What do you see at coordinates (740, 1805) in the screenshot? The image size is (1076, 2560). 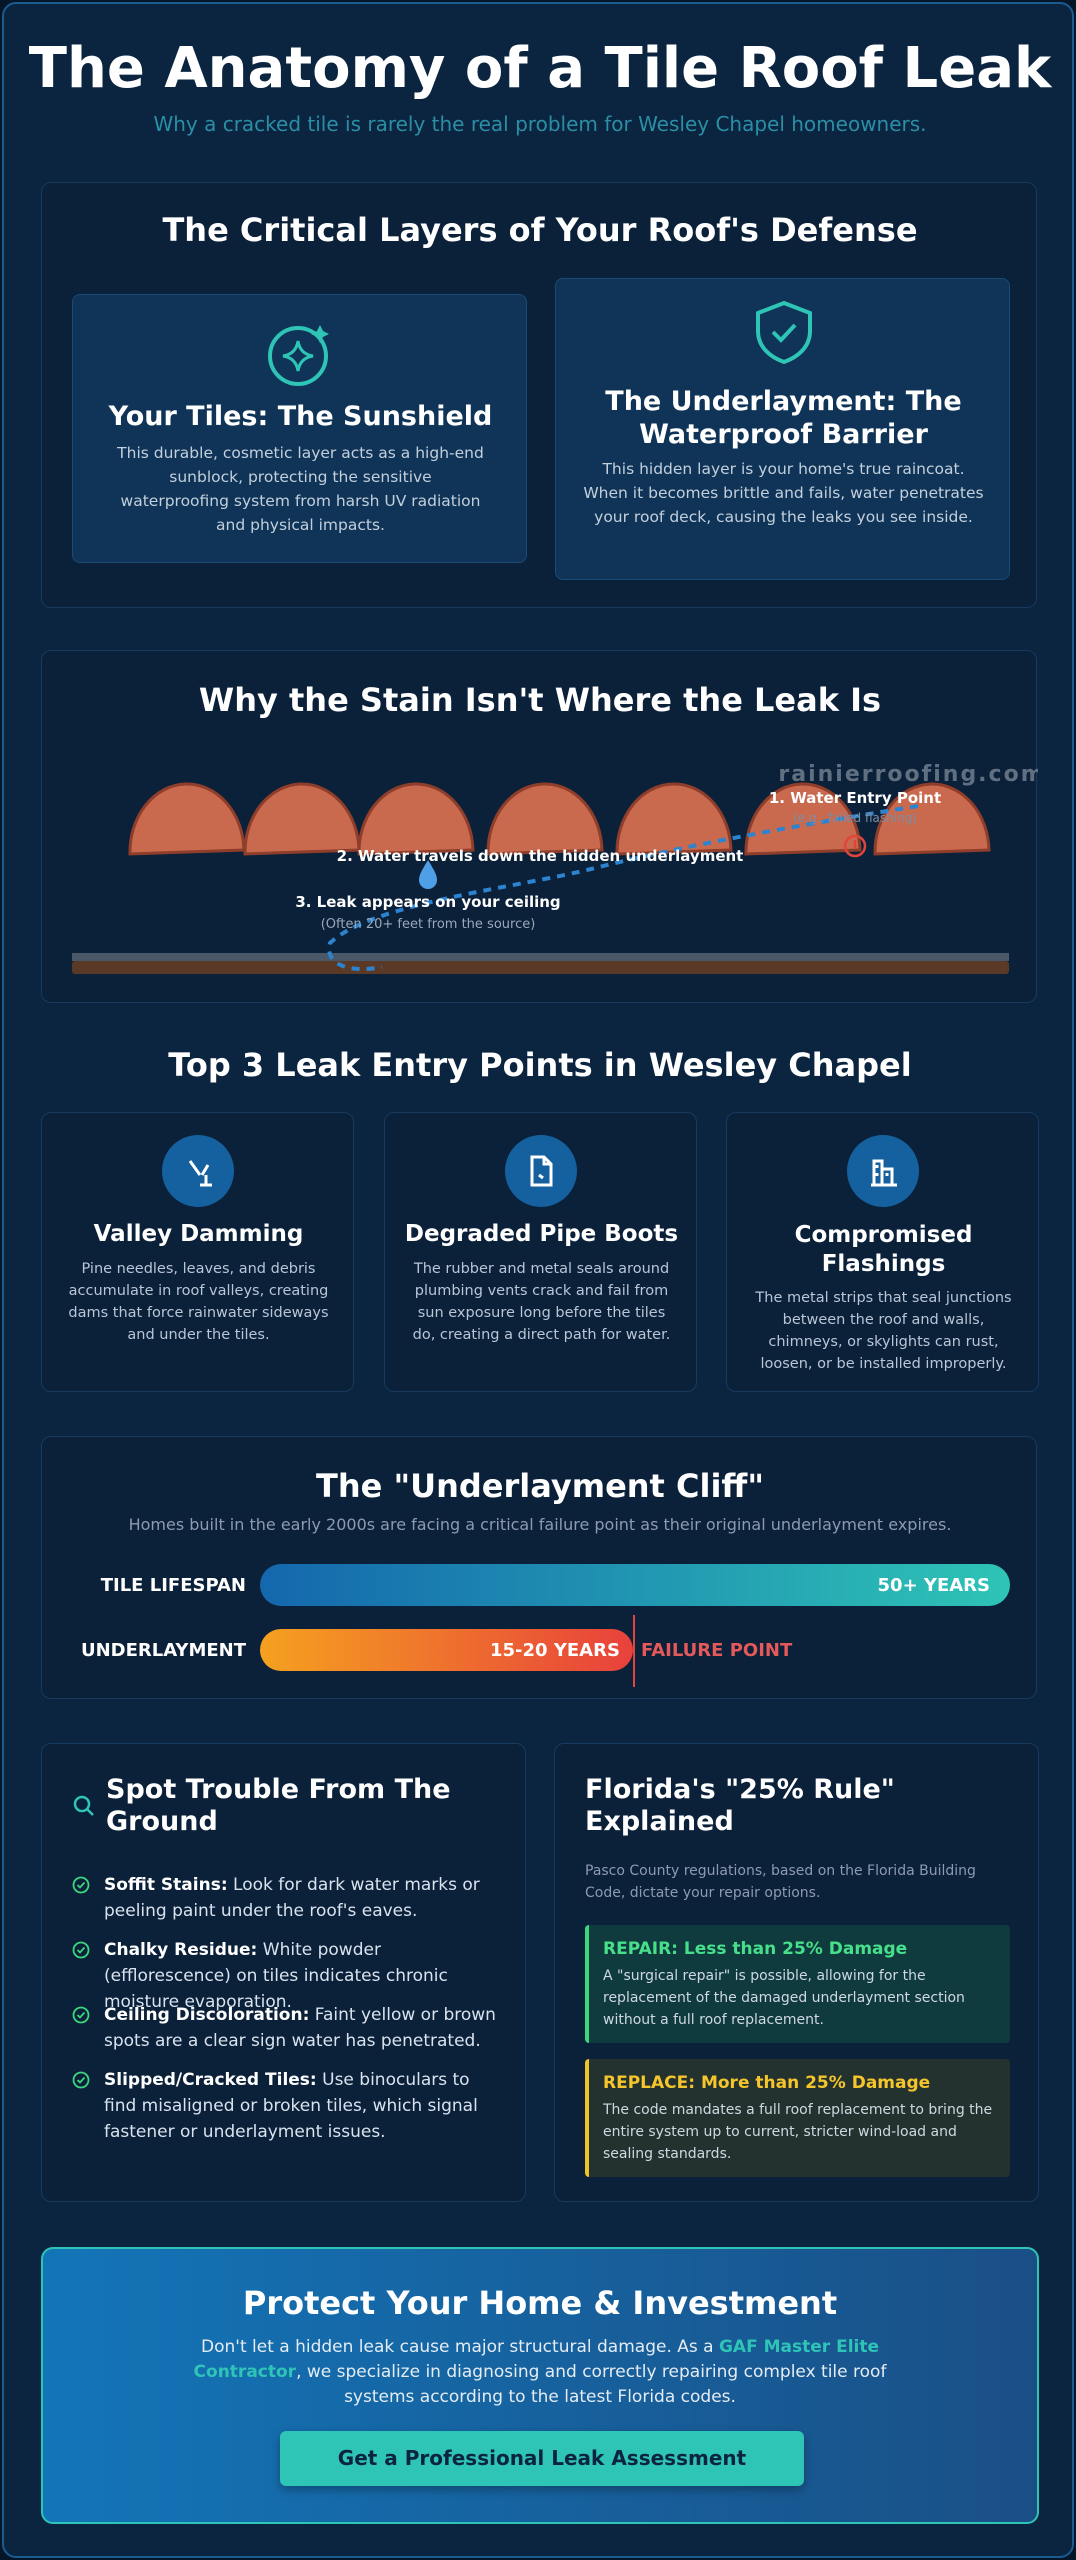 I see `section-heading: Florida's "25% Rule" Explained` at bounding box center [740, 1805].